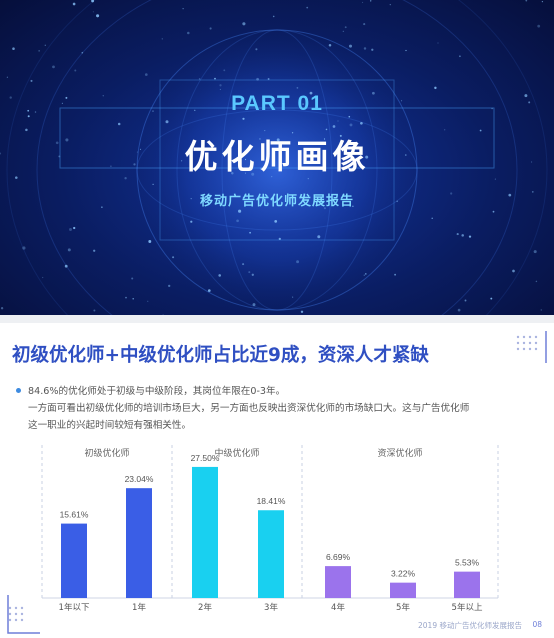 Image resolution: width=554 pixels, height=638 pixels. Describe the element at coordinates (467, 563) in the screenshot. I see `data-label: 5.53%` at that location.